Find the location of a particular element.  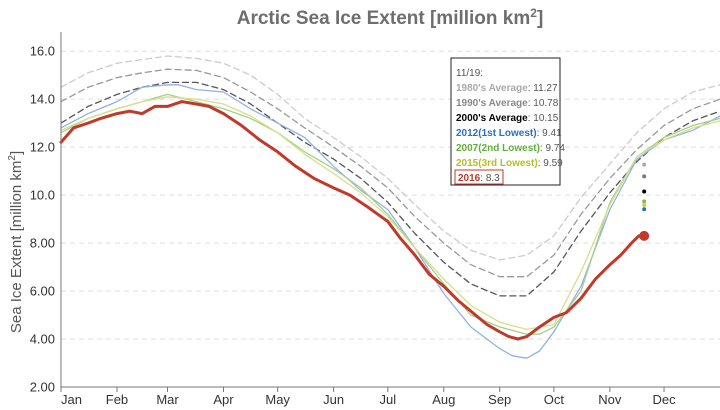

y-axis-label-main: Sea Ice Extent [million km is located at coordinates (16, 247).